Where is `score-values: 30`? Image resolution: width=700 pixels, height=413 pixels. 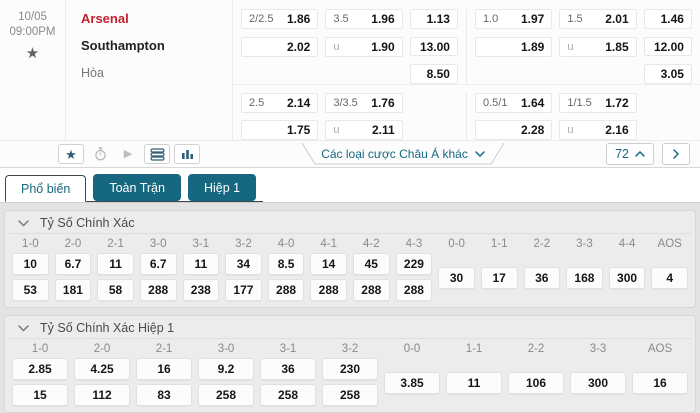 score-values: 30 is located at coordinates (456, 277).